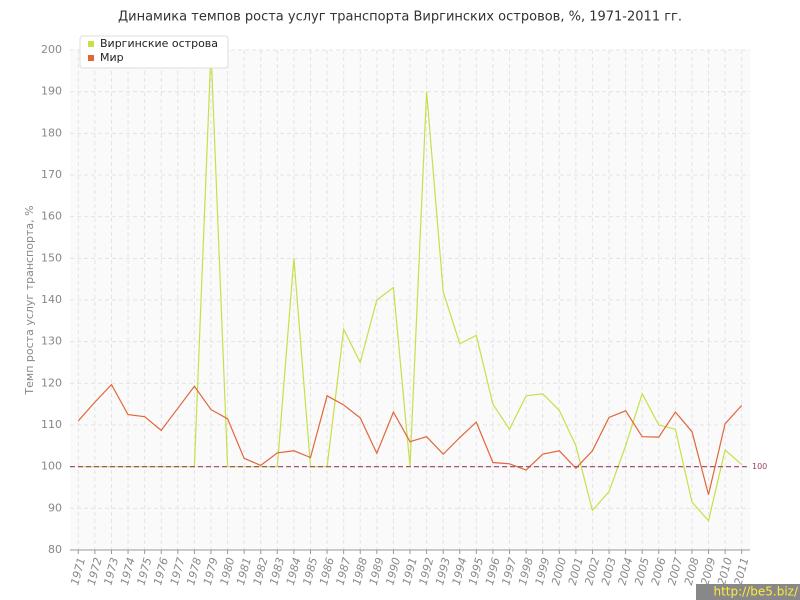  What do you see at coordinates (51, 216) in the screenshot?
I see `y-tick-label: 160` at bounding box center [51, 216].